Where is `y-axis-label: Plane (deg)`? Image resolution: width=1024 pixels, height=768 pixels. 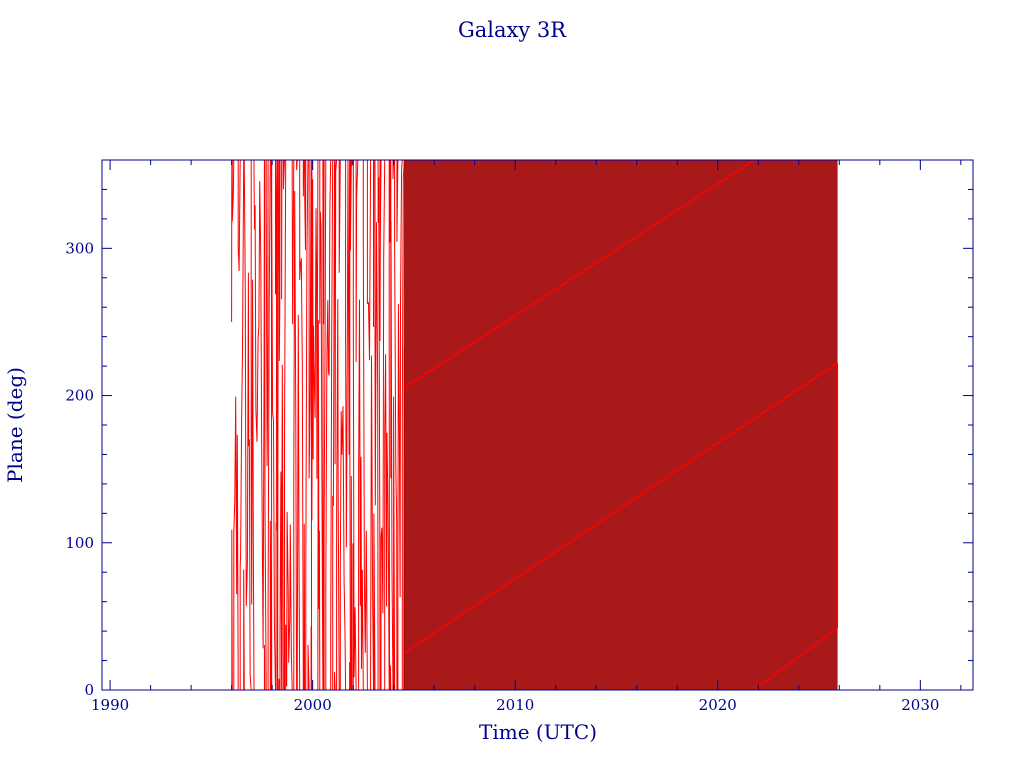
y-axis-label: Plane (deg) is located at coordinates (15, 425).